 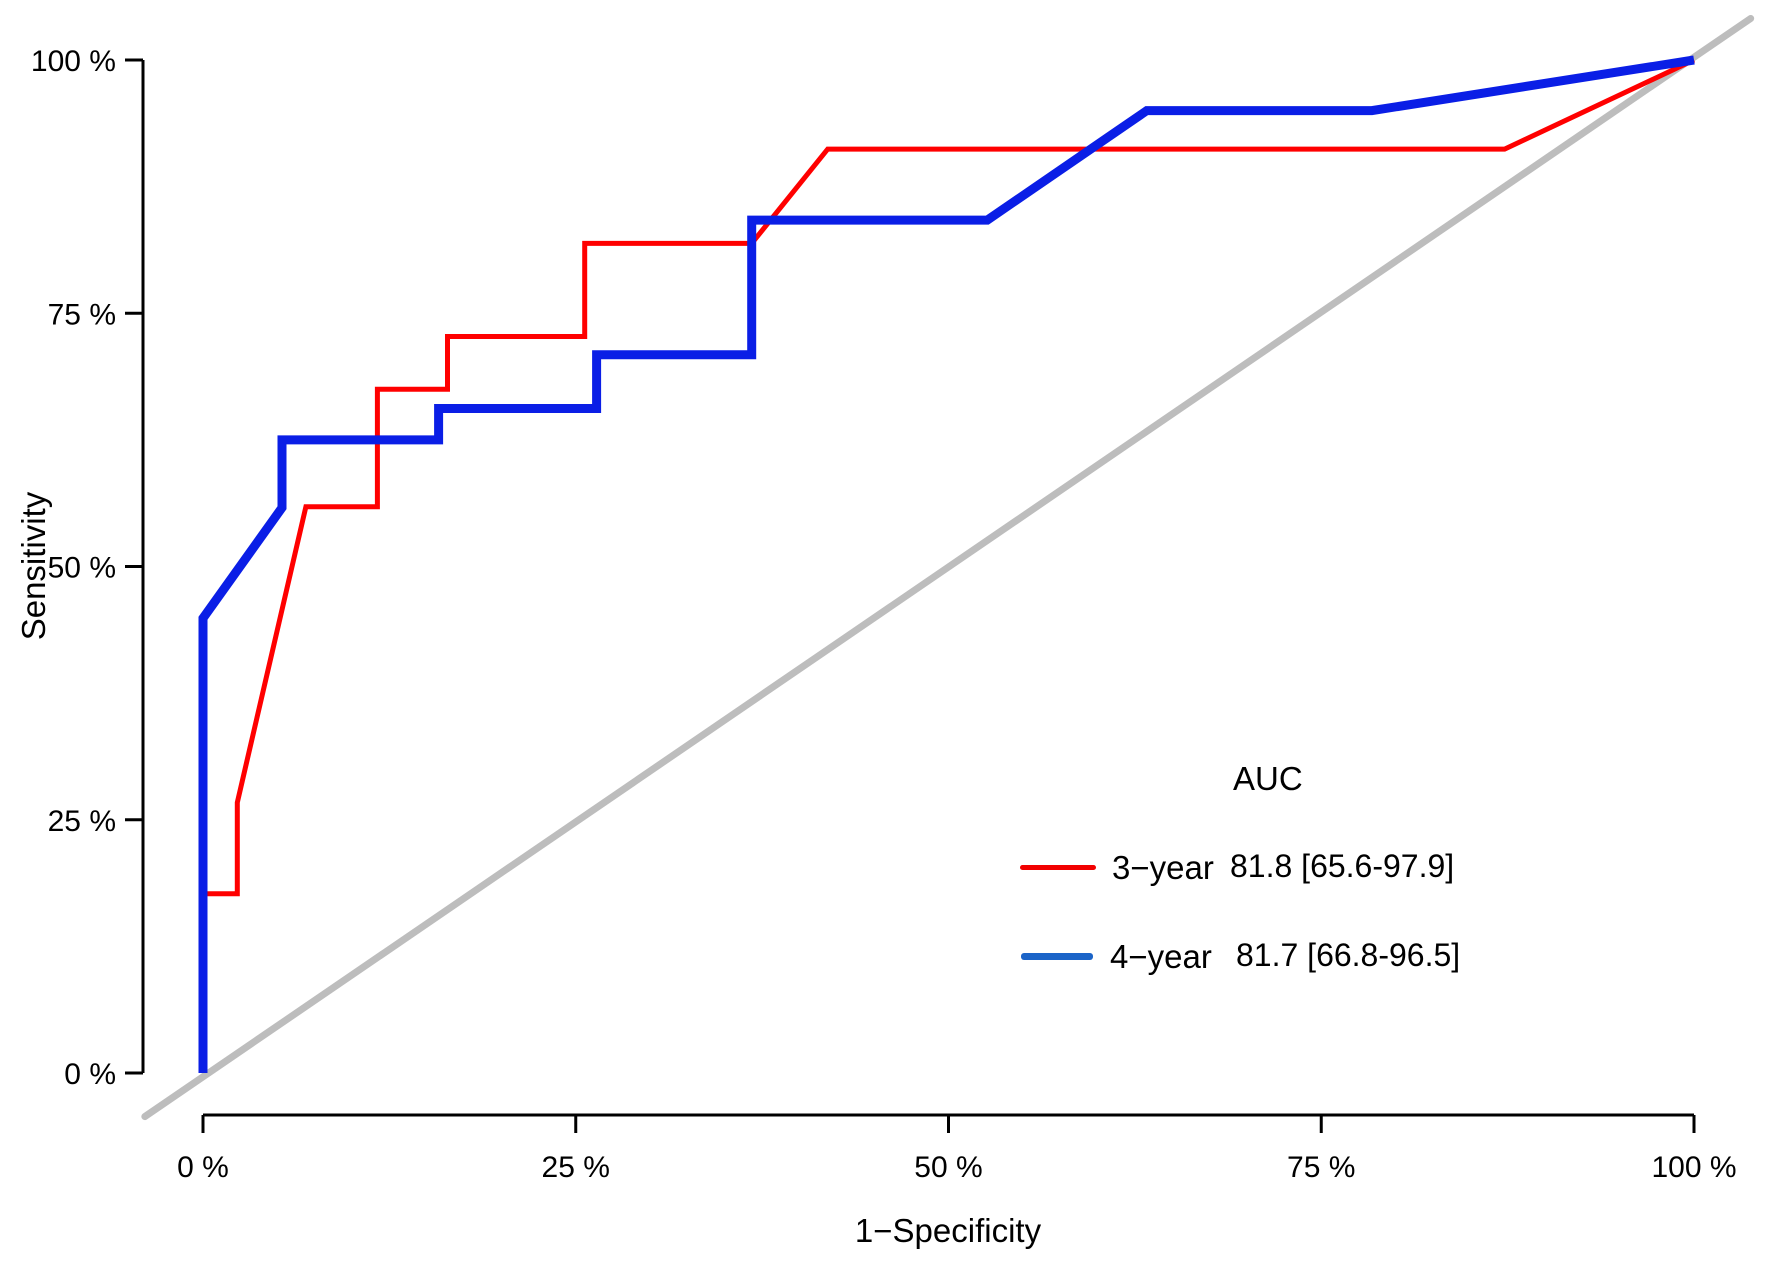 I want to click on legend-title: AUC, so click(x=1268, y=778).